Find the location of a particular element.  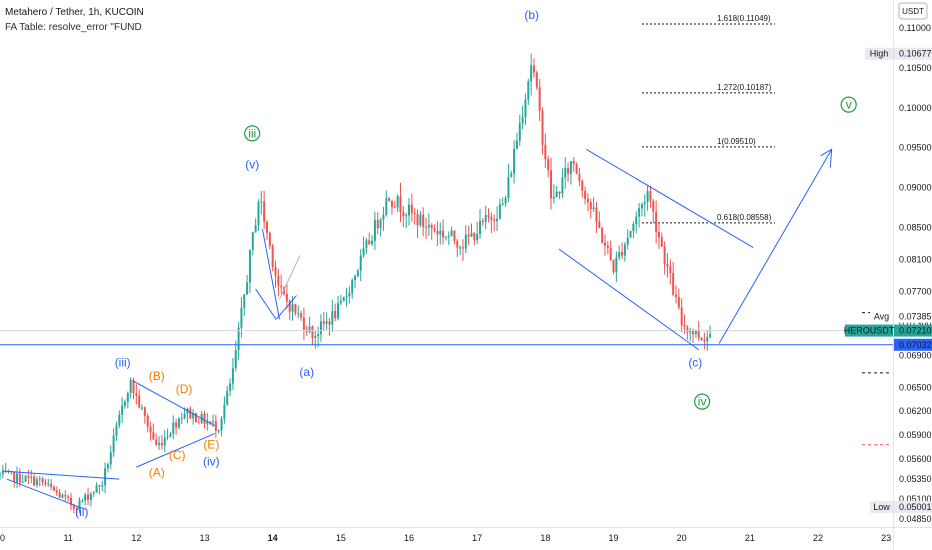

y-tick-label: 0.05600 is located at coordinates (915, 459).